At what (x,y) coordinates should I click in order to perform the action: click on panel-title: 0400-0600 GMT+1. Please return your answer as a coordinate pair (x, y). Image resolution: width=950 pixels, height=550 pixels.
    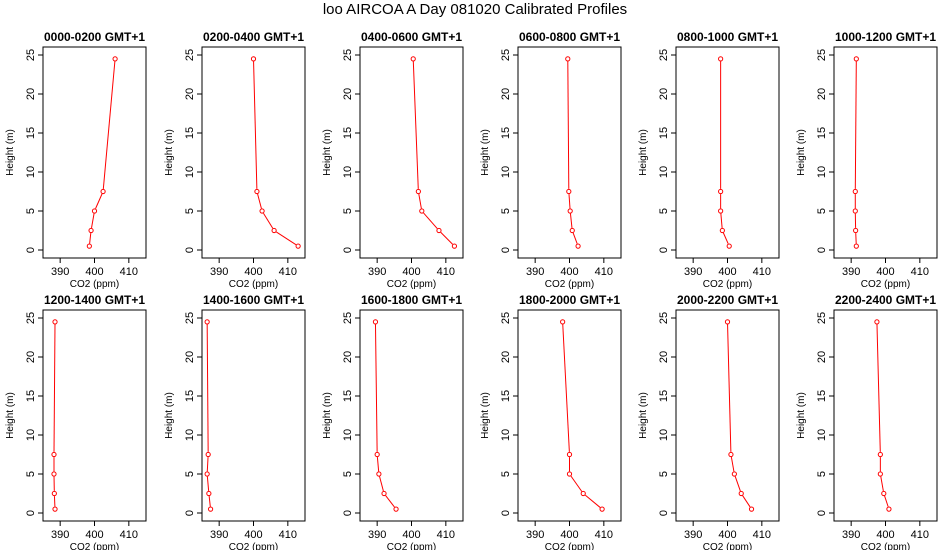
    Looking at the image, I should click on (411, 37).